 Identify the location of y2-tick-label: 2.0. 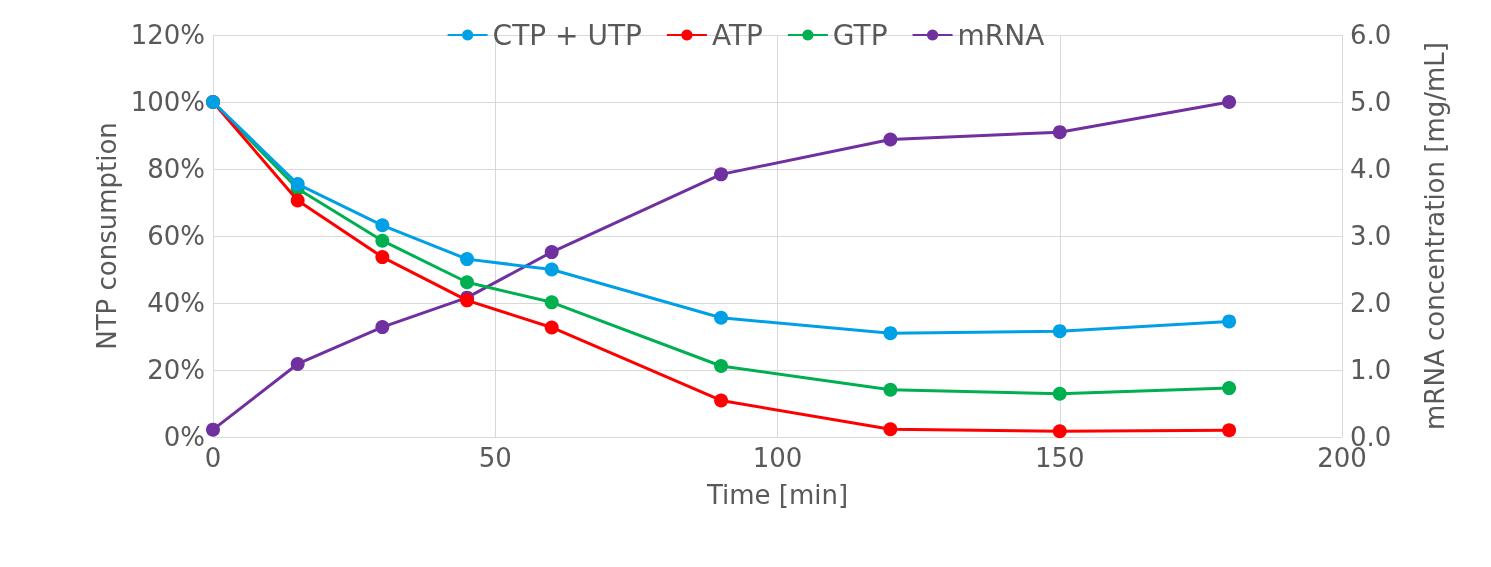
(1371, 303).